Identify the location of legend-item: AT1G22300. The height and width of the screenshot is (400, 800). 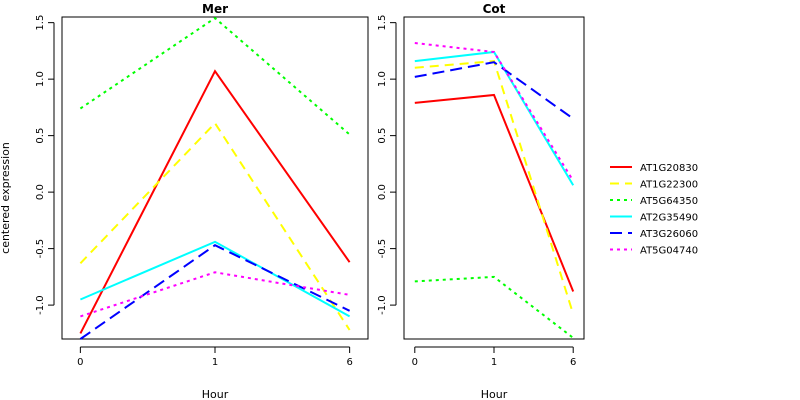
(654, 185).